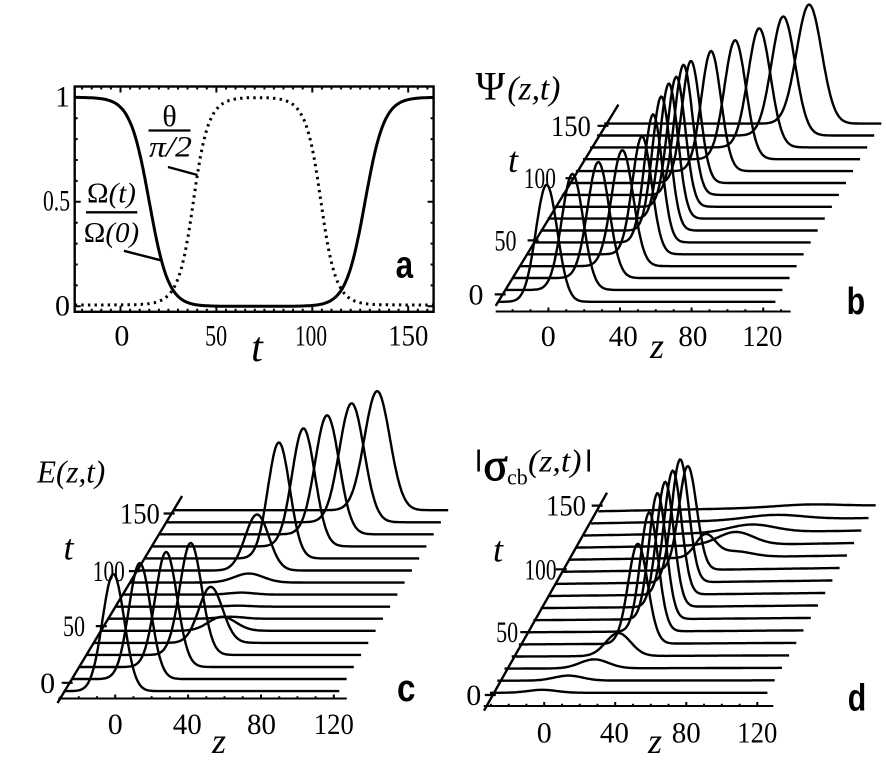 This screenshot has height=769, width=886. Describe the element at coordinates (857, 699) in the screenshot. I see `svg-text: d` at that location.